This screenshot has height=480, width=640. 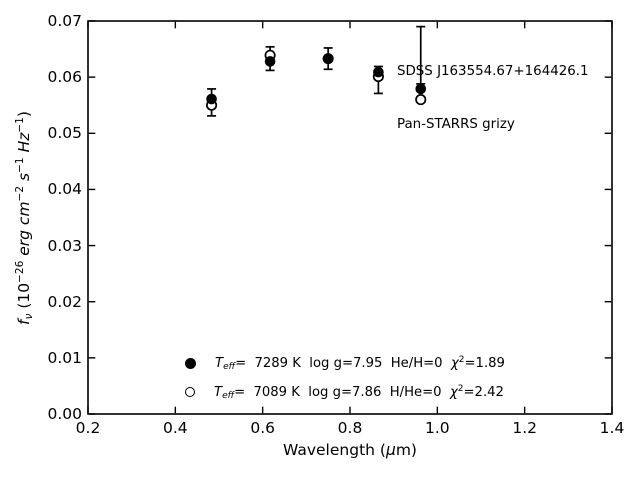 I want to click on x-tick-label: 0.2, so click(x=88, y=428).